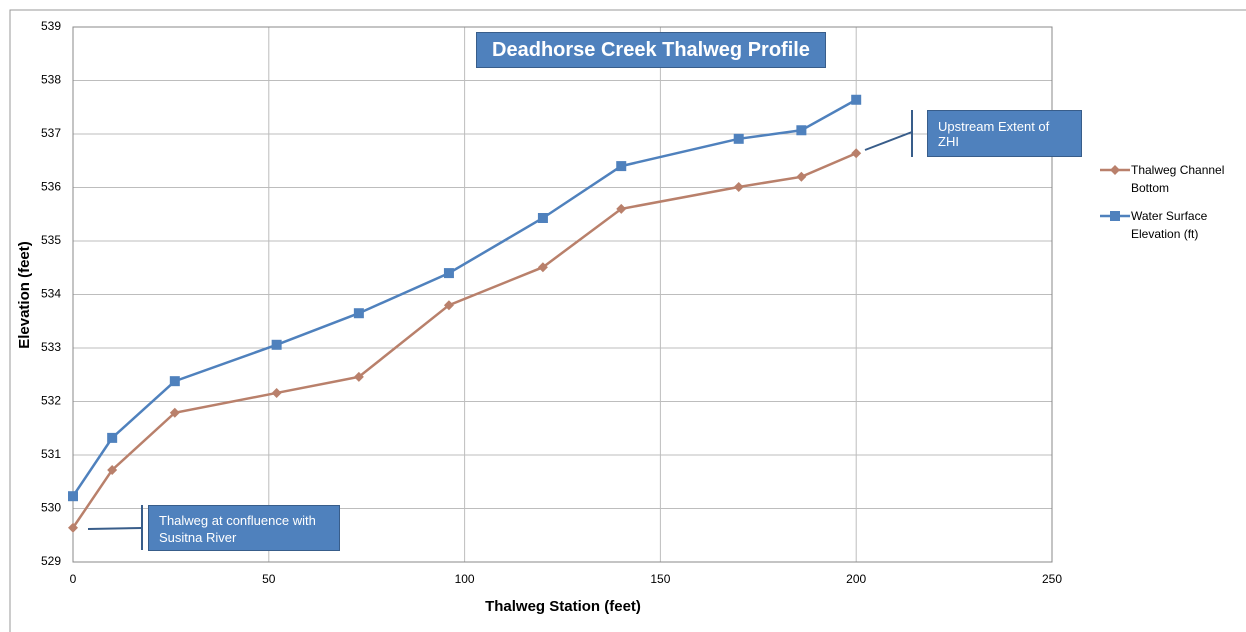 The image size is (1246, 632). Describe the element at coordinates (465, 579) in the screenshot. I see `x-tick-label: 100` at that location.